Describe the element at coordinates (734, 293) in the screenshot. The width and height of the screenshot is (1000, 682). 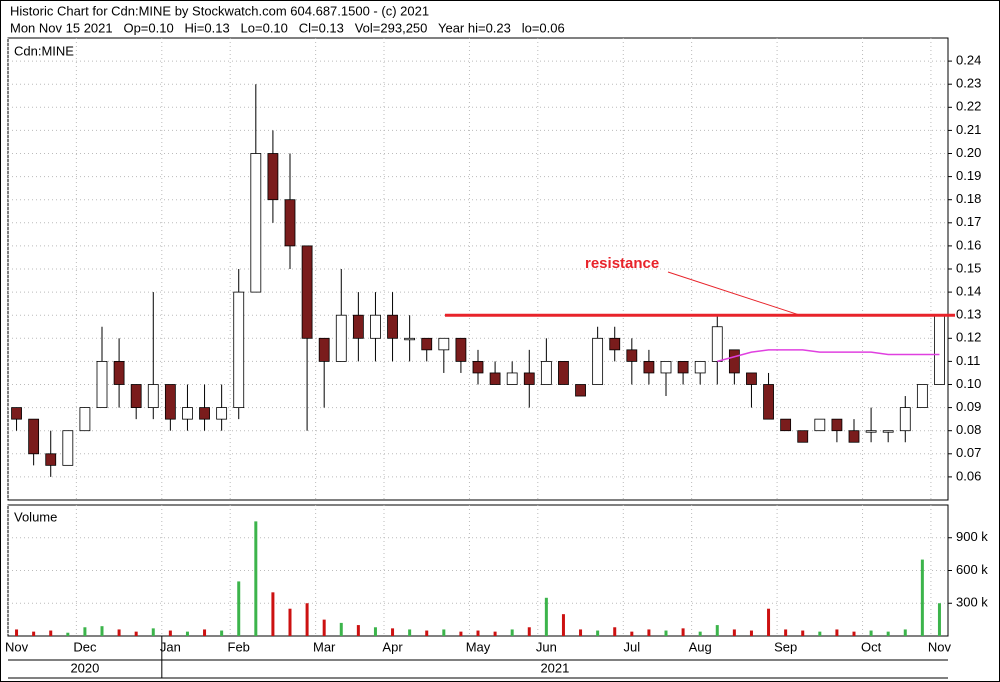
I see `annotation-pointer` at that location.